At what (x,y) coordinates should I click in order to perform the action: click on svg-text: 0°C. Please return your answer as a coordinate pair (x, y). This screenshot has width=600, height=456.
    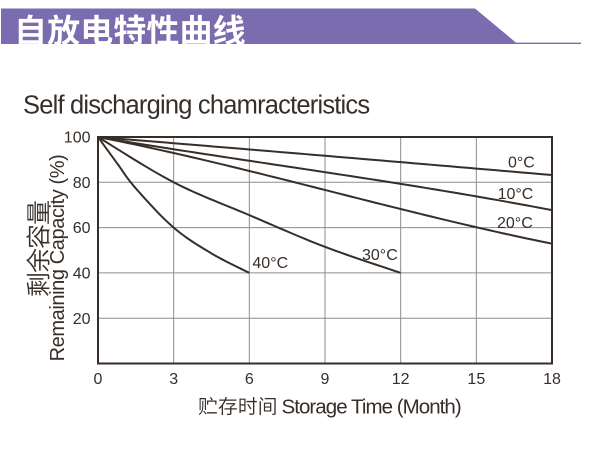
    Looking at the image, I should click on (521, 163).